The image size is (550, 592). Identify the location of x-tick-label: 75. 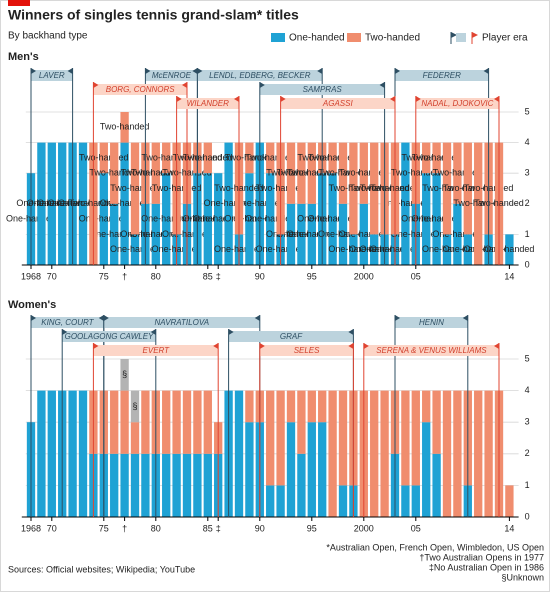
(104, 528).